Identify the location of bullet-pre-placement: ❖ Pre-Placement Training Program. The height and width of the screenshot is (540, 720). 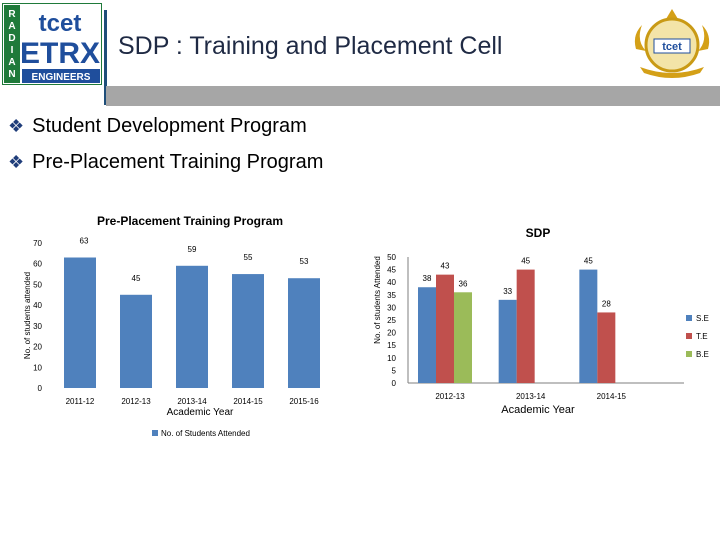
(165, 162).